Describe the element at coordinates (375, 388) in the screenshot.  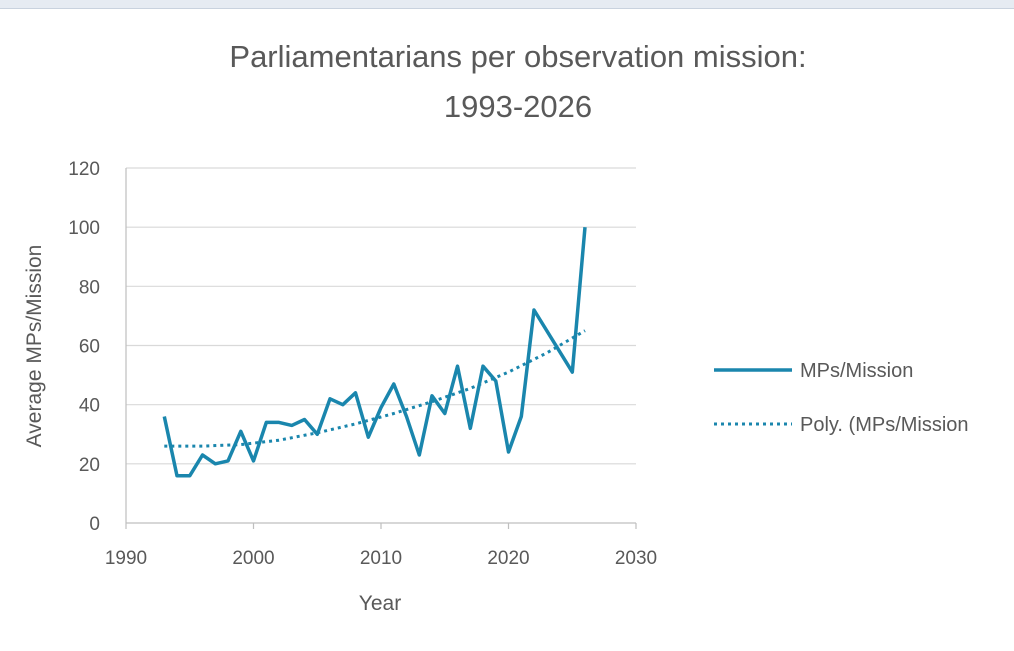
I see `trendline-polynomial` at that location.